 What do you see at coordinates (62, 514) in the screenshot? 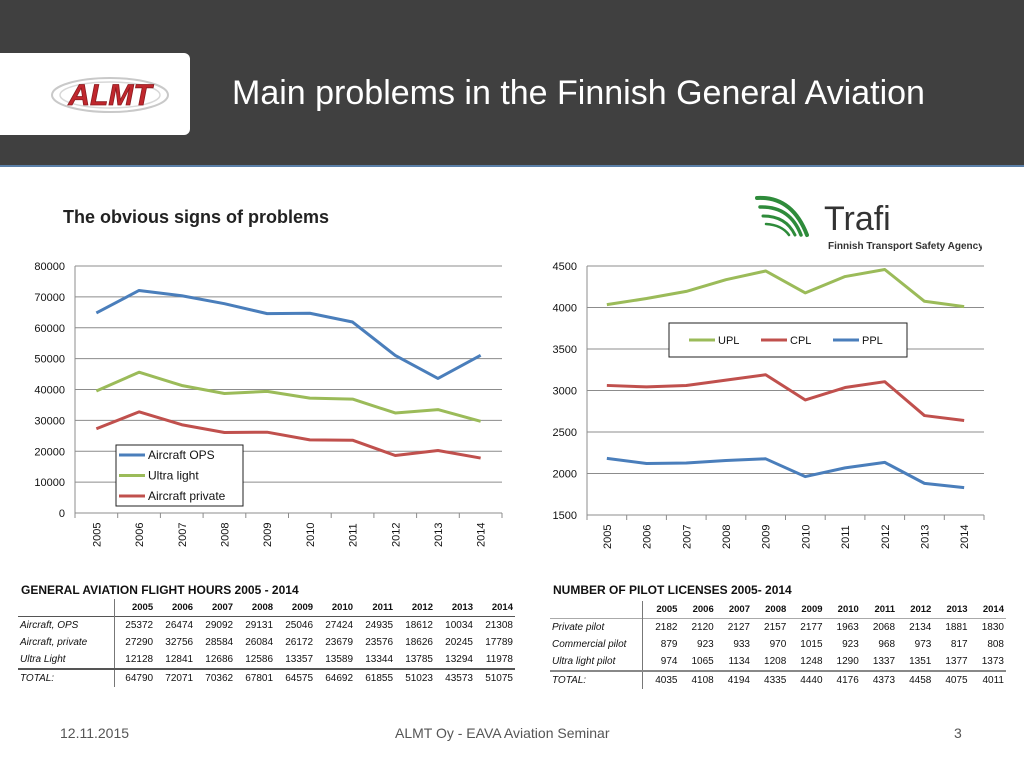
I see `y-tick-label: 0` at bounding box center [62, 514].